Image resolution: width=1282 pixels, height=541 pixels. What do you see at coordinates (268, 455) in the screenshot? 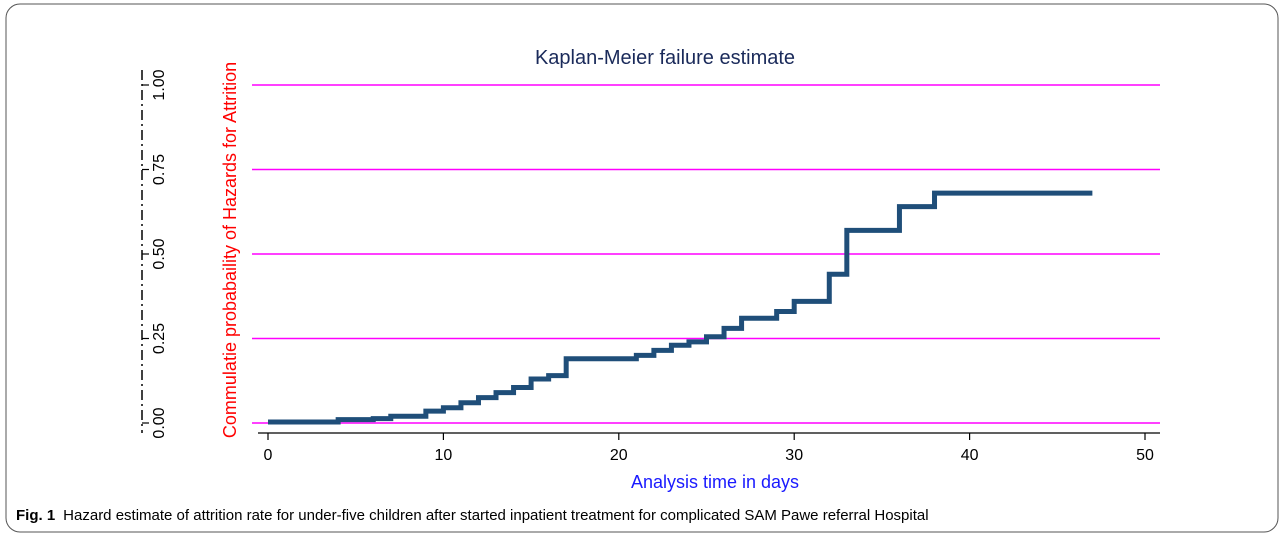
I see `x-tick-label: 0` at bounding box center [268, 455].